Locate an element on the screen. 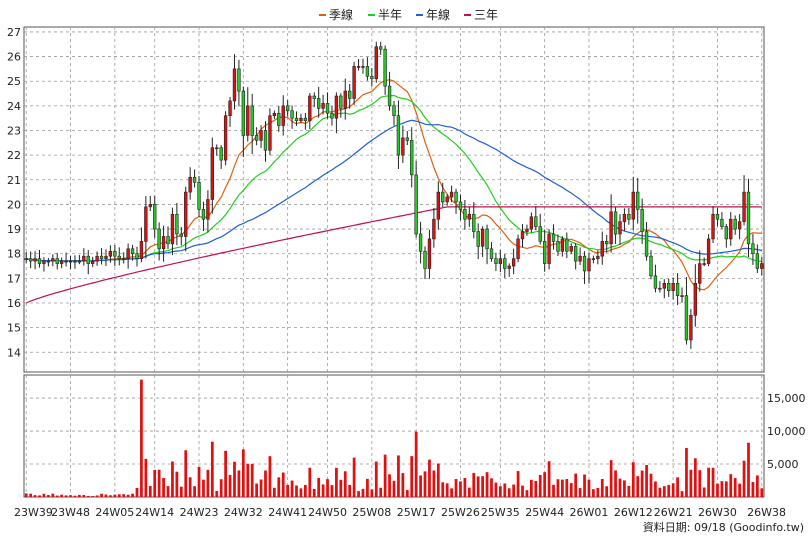  time-tick-label: 25W08 is located at coordinates (371, 512).